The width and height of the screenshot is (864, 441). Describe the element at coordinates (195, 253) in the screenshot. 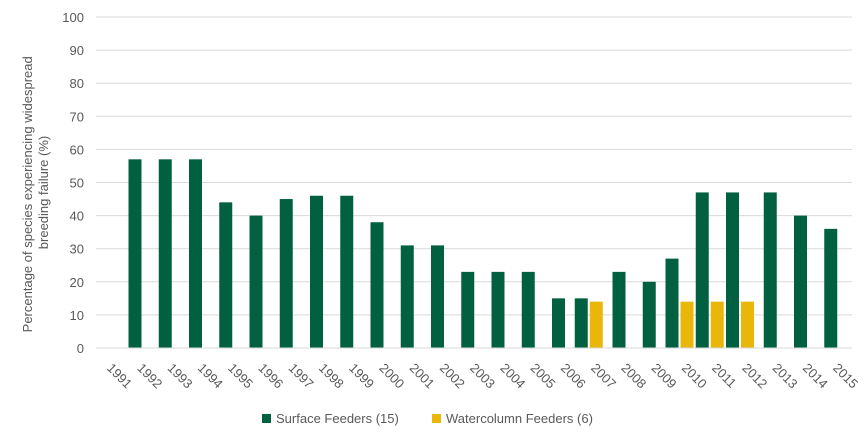

I see `bar-surface-1993` at that location.